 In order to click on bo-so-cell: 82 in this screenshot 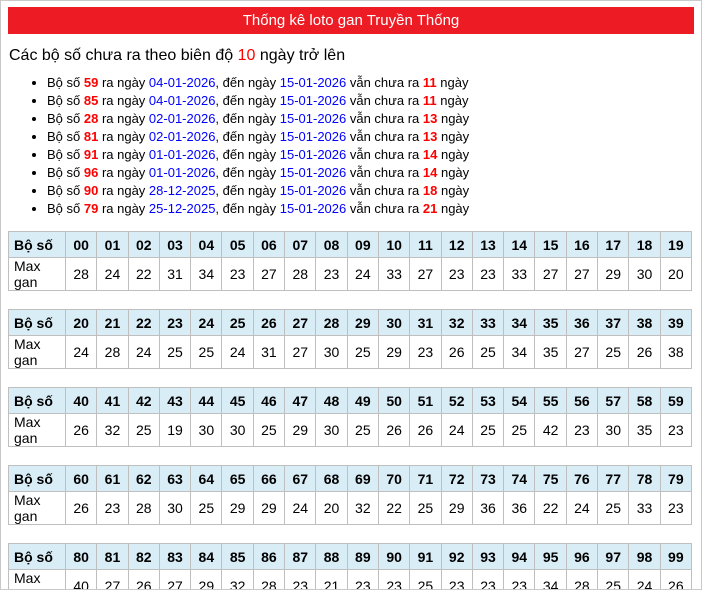, I will do `click(143, 556)`.